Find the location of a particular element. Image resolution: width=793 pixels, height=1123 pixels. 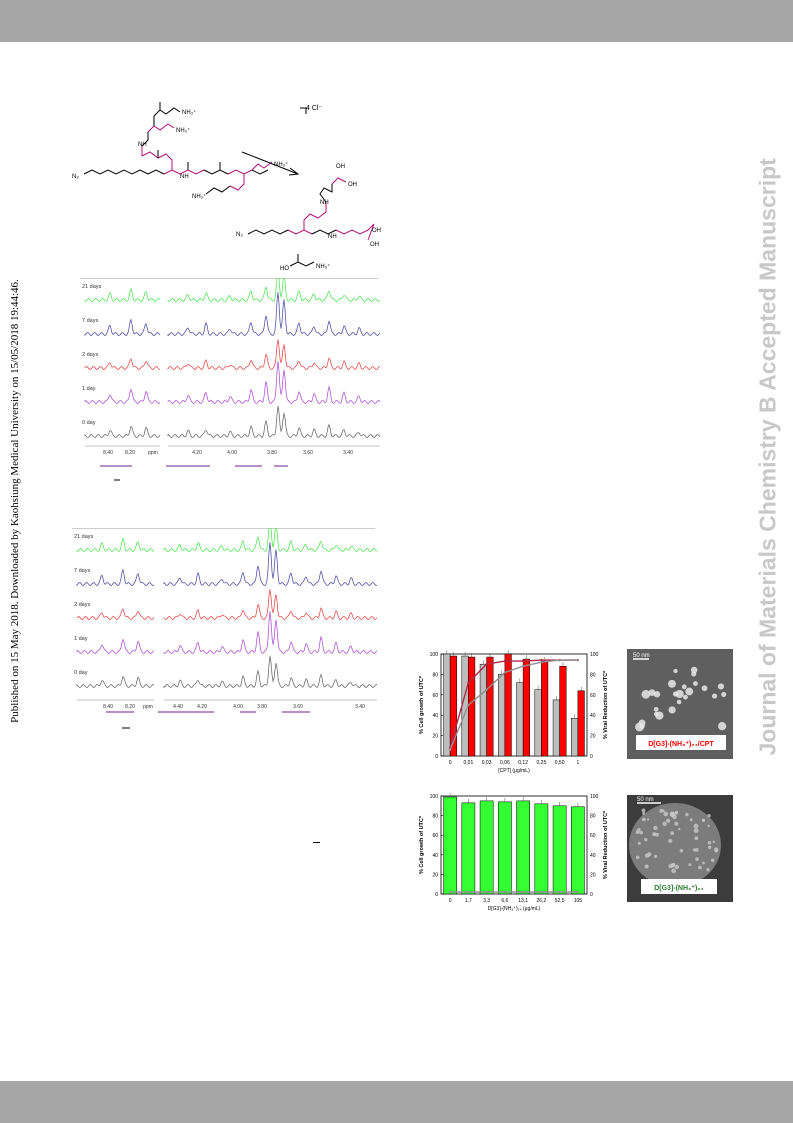

y2-tick-label: 60 is located at coordinates (593, 696).